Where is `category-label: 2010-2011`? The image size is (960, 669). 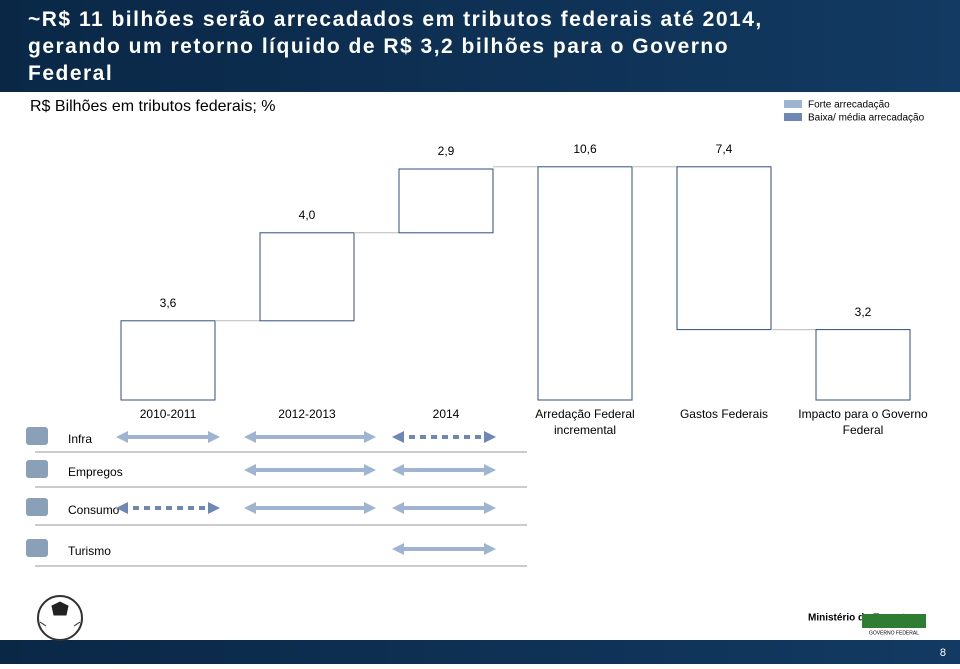 category-label: 2010-2011 is located at coordinates (168, 414).